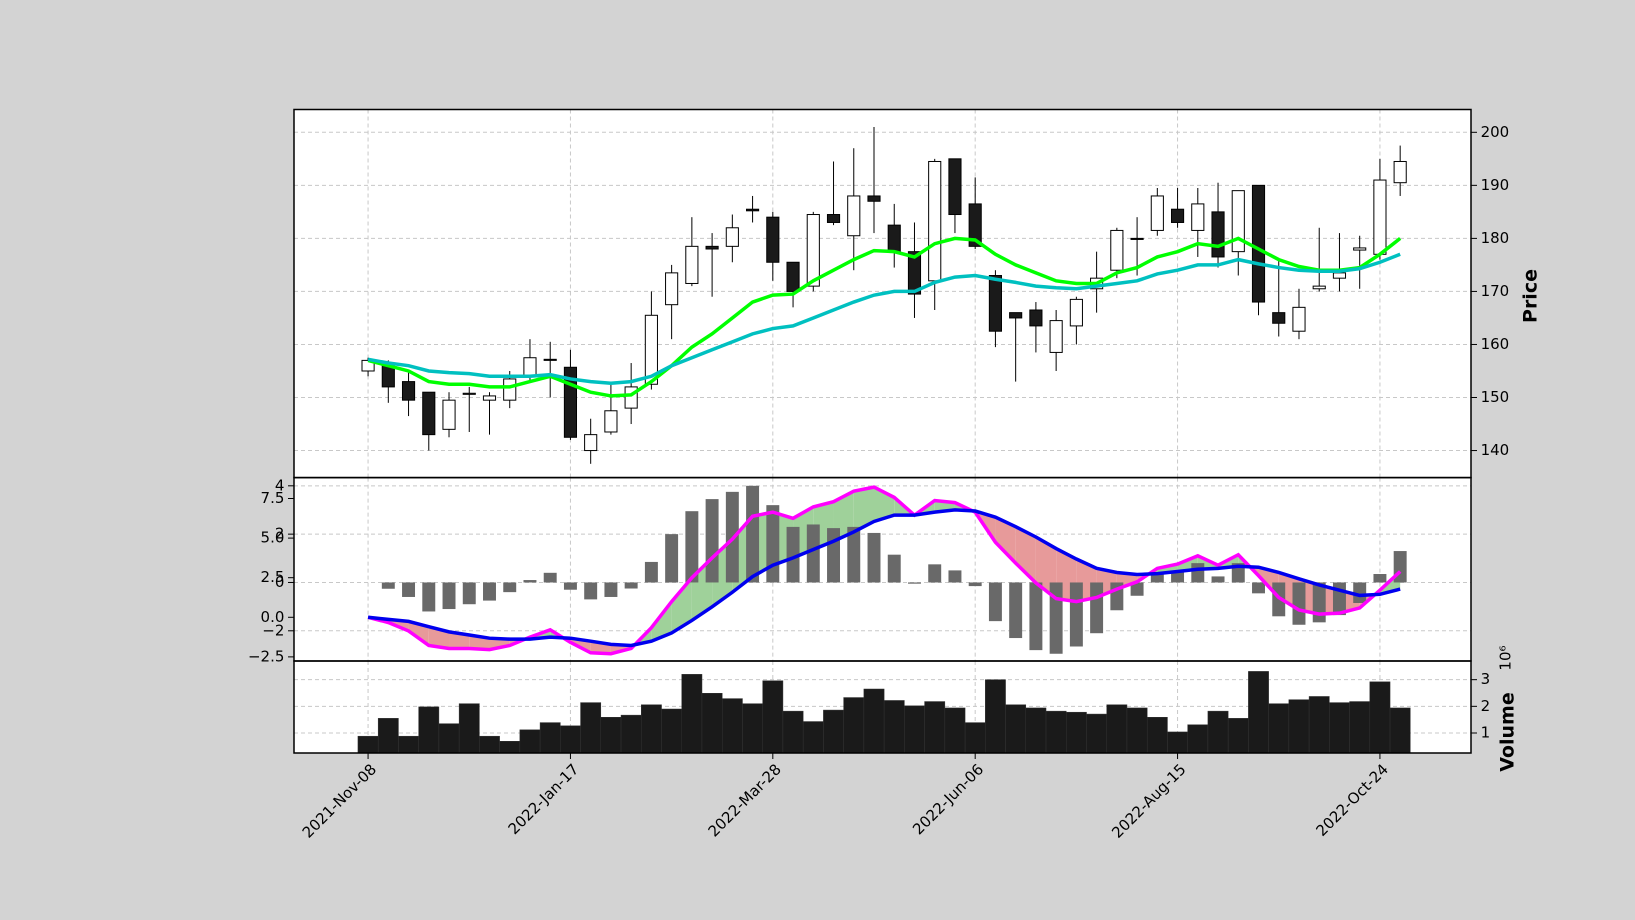 This screenshot has width=1635, height=920. I want to click on y-tick-label: 2.5, so click(273, 577).